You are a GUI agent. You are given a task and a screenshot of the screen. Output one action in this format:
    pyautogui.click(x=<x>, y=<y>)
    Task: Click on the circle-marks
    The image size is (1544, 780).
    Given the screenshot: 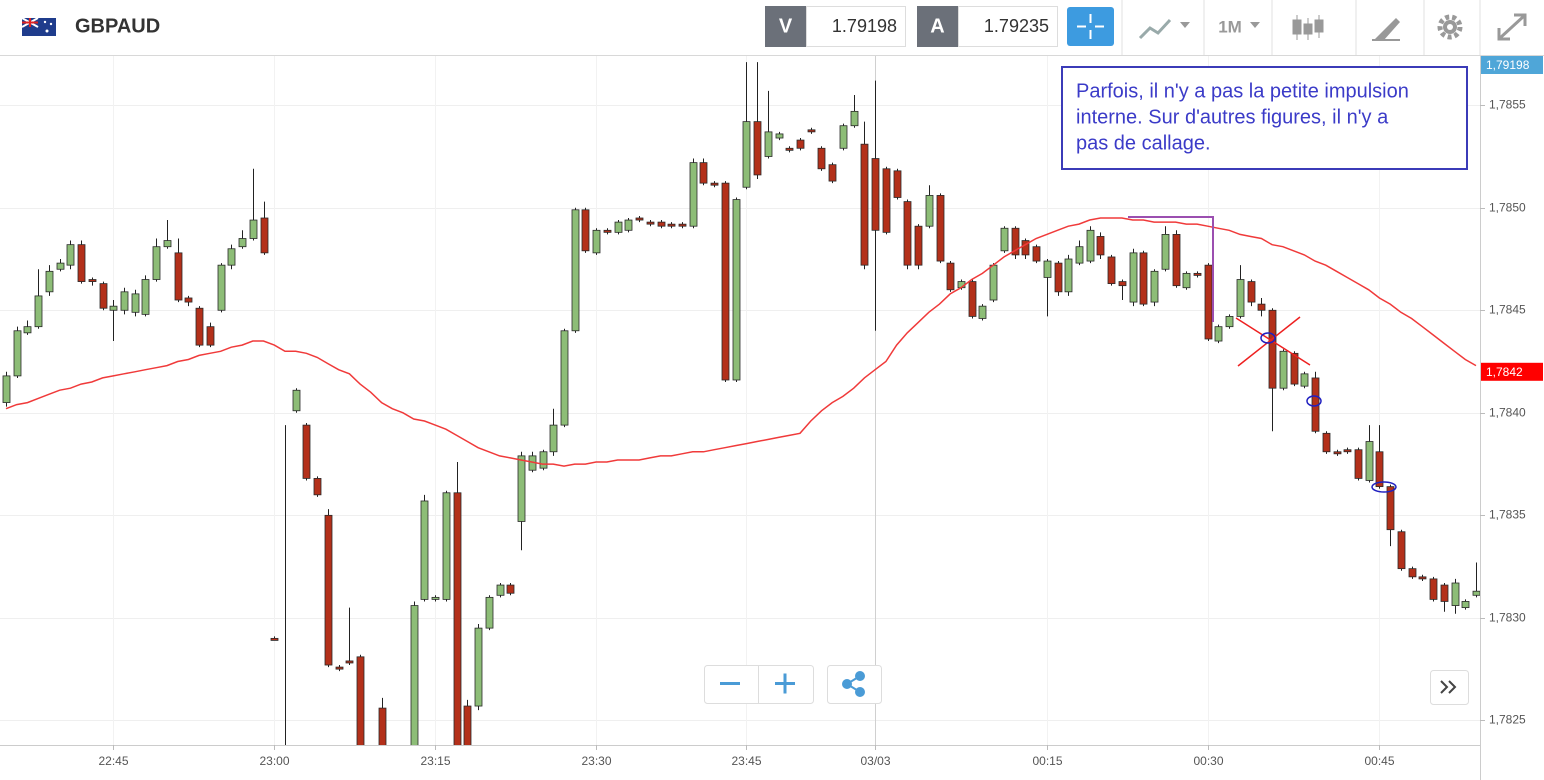 What is the action you would take?
    pyautogui.click(x=1328, y=412)
    